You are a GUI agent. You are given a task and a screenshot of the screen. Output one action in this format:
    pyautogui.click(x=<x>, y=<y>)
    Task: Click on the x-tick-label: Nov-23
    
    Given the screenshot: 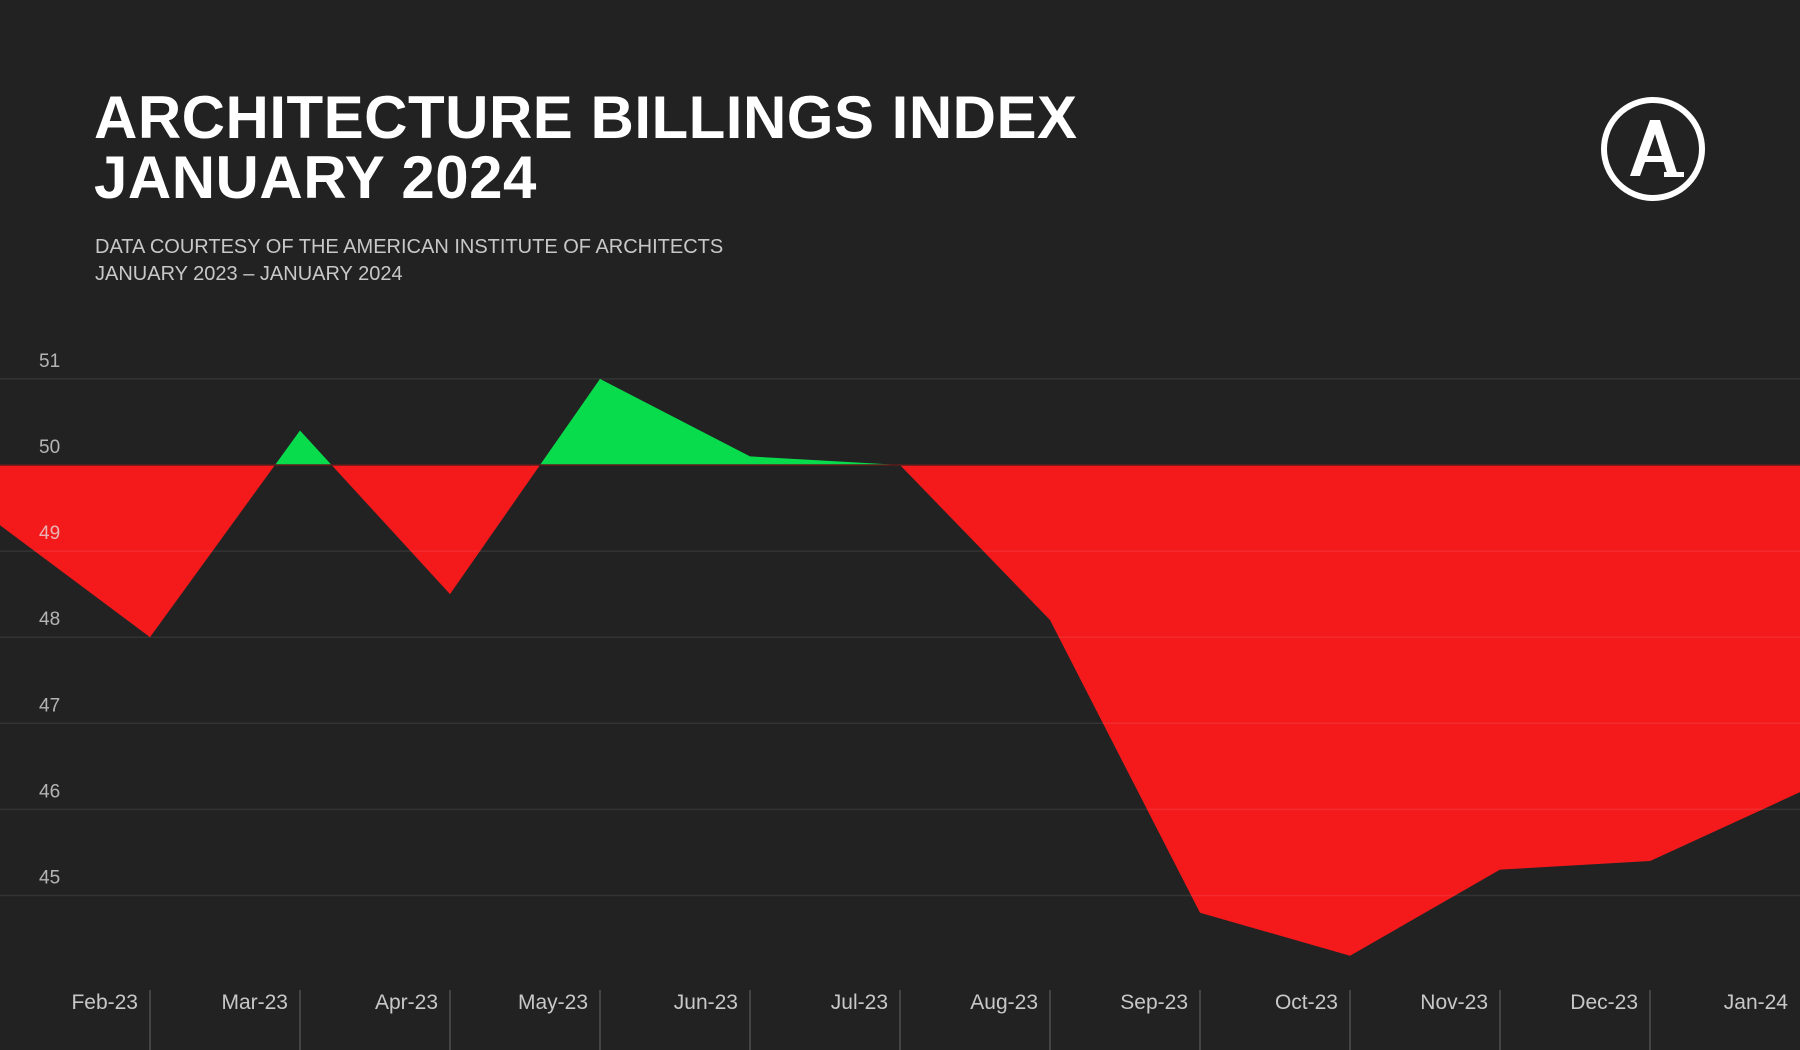 What is the action you would take?
    pyautogui.click(x=1454, y=1002)
    